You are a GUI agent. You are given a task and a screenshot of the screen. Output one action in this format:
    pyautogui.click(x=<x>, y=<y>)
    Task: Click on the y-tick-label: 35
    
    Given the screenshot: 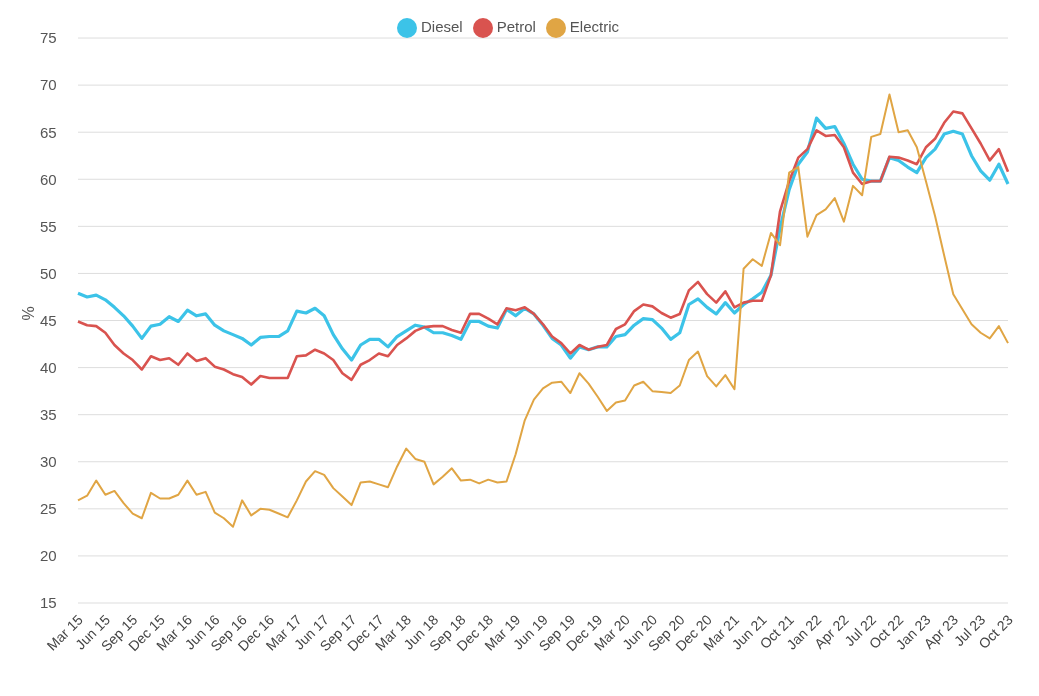 What is the action you would take?
    pyautogui.click(x=48, y=414)
    